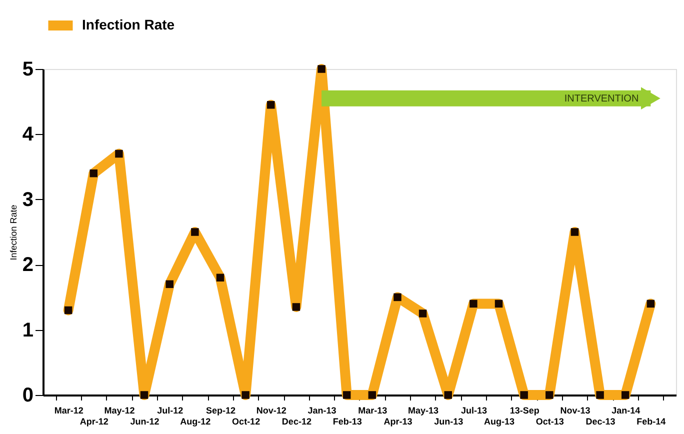 The width and height of the screenshot is (684, 434). Describe the element at coordinates (449, 421) in the screenshot. I see `x-tick-label: Jun-13` at that location.